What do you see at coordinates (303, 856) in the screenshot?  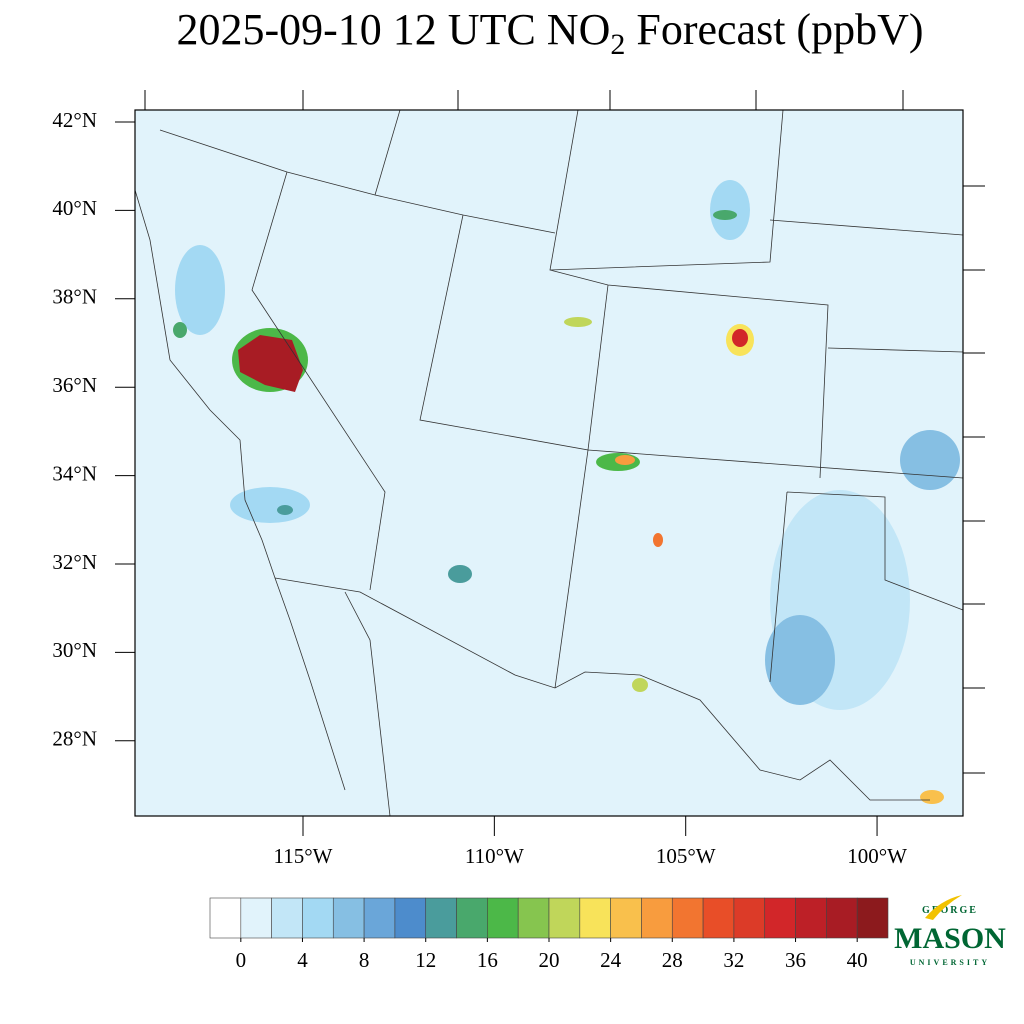 I see `lon-label: 115°W` at bounding box center [303, 856].